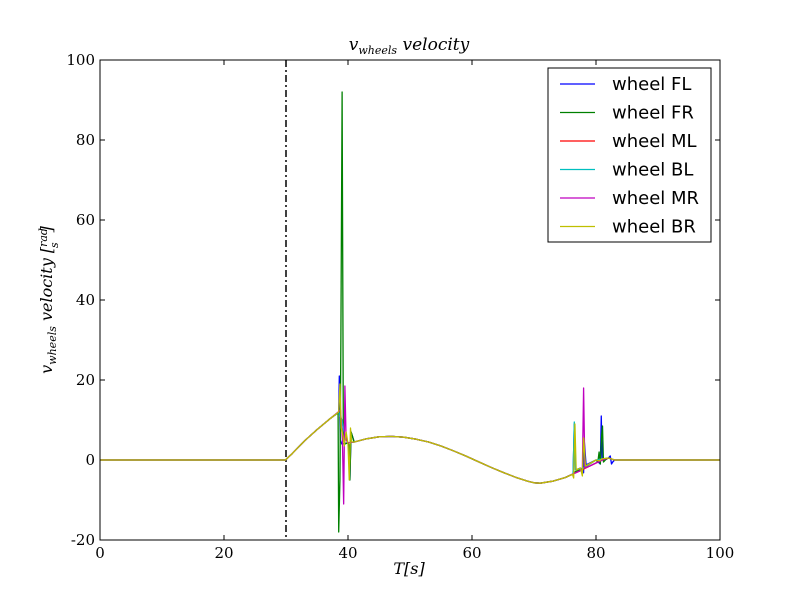 Image resolution: width=800 pixels, height=600 pixels. I want to click on y-tick-label: 80, so click(85, 140).